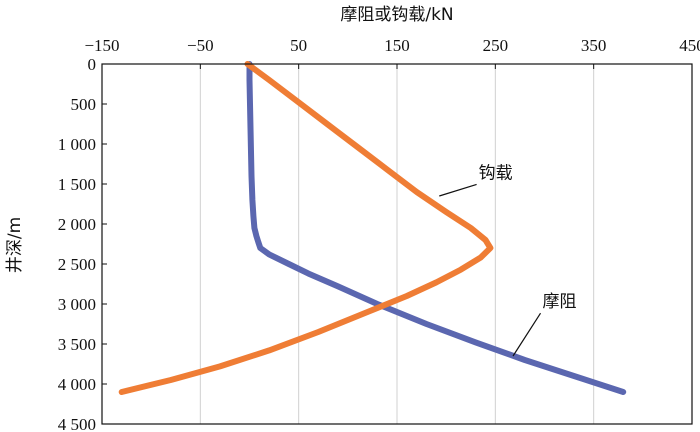 Image resolution: width=700 pixels, height=432 pixels. Describe the element at coordinates (594, 45) in the screenshot. I see `x-tick-label-5: 350` at that location.